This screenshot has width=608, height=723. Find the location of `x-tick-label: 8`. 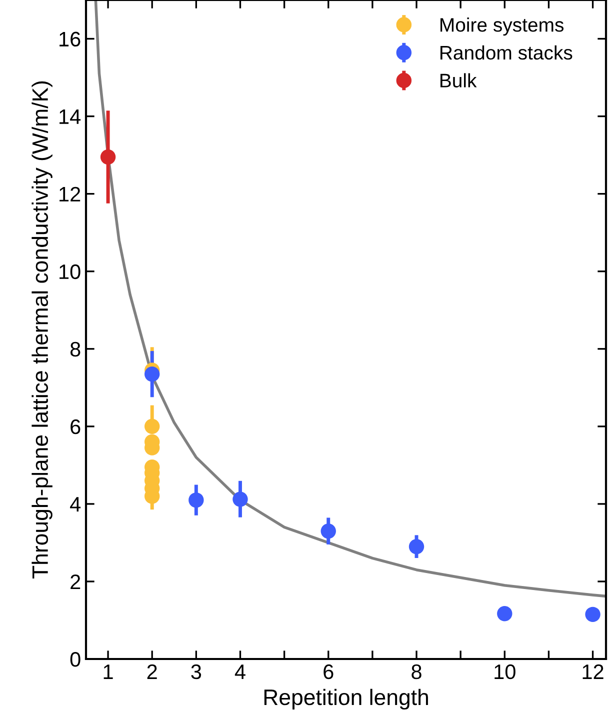

x-tick-label: 8 is located at coordinates (417, 672).